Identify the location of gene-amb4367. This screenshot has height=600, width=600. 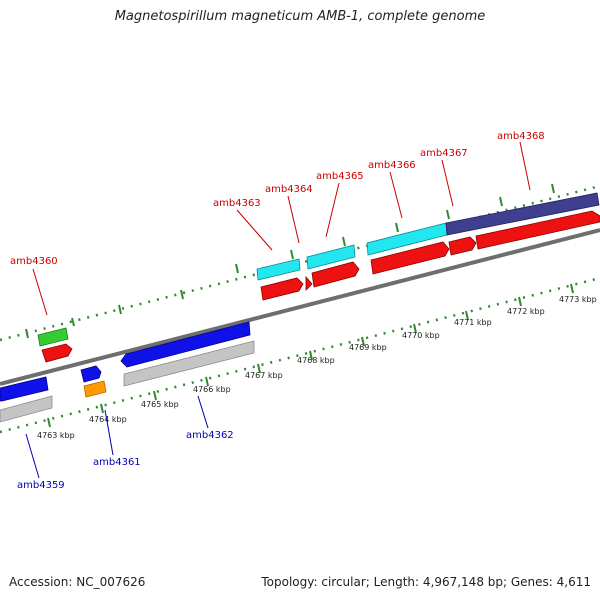
(462, 246).